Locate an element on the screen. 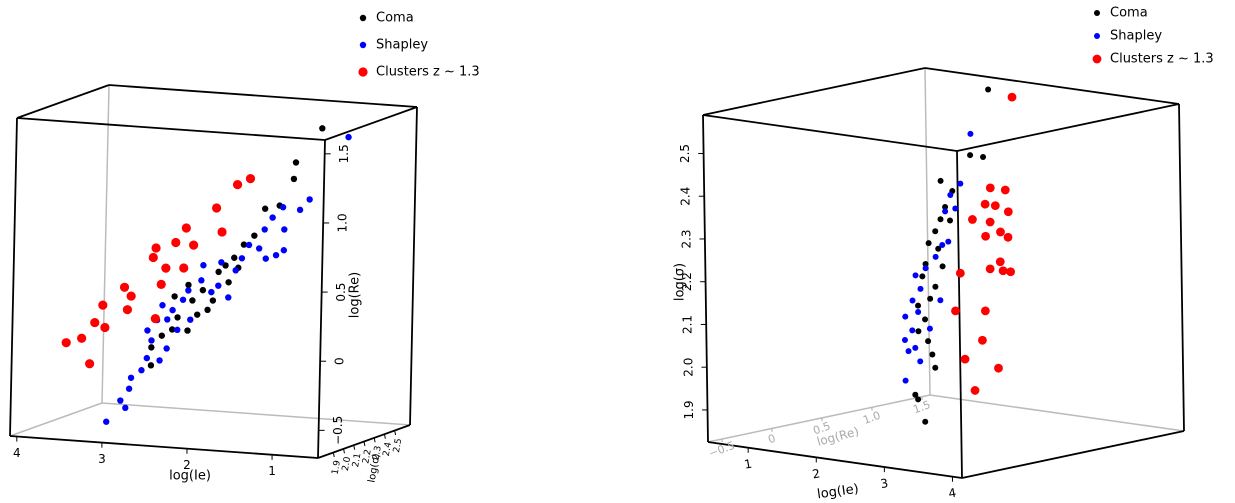 Image resolution: width=1235 pixels, height=503 pixels. z-tick-label: 2.1 is located at coordinates (357, 460).